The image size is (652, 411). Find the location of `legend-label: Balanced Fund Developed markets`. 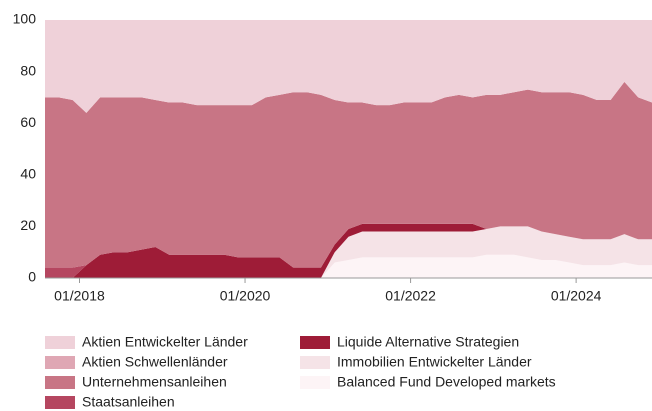

legend-label: Balanced Fund Developed markets is located at coordinates (446, 382).